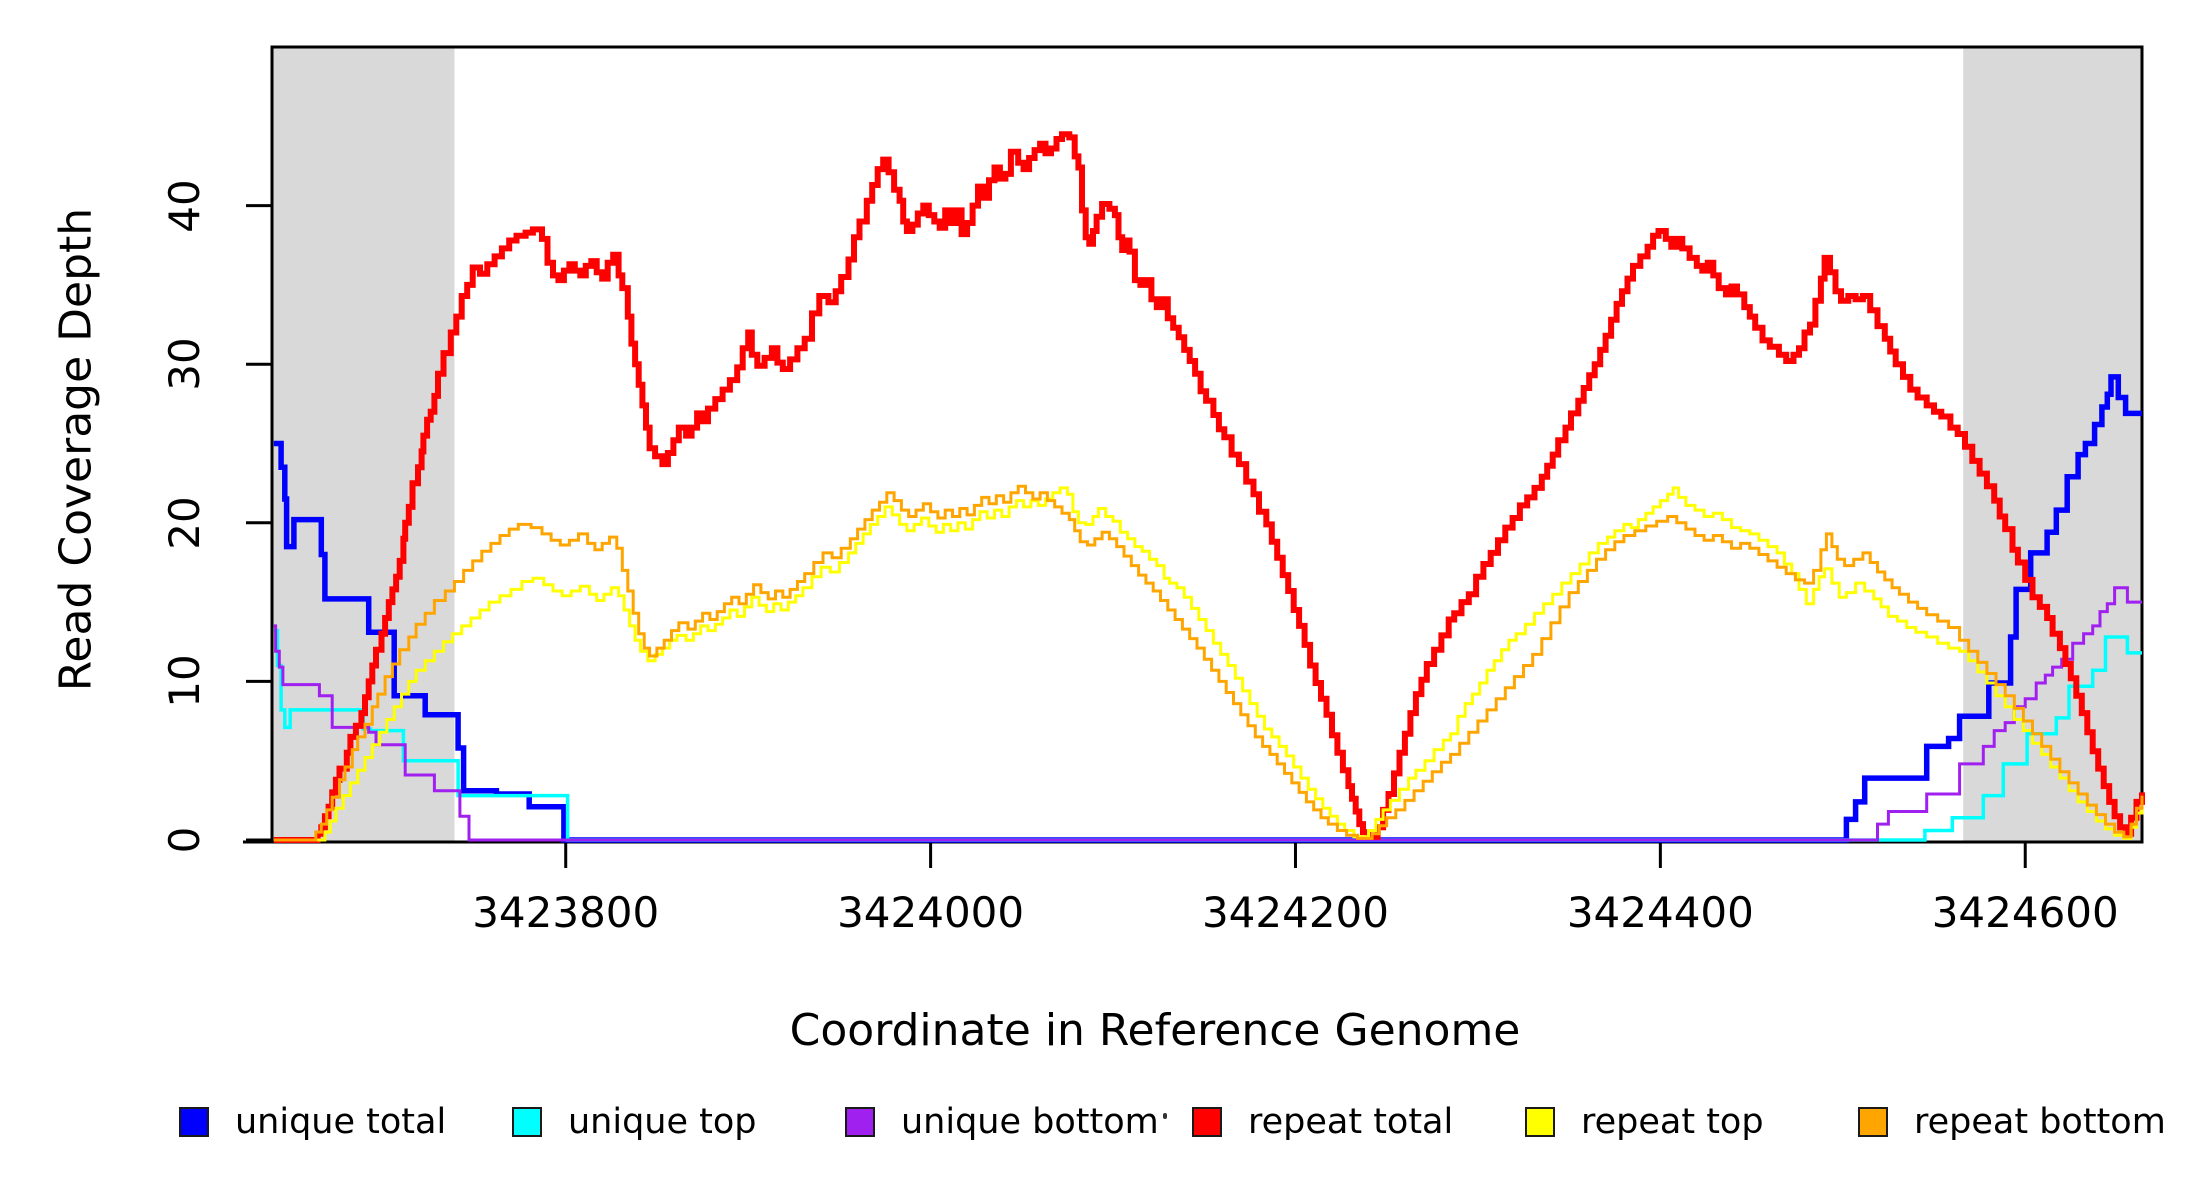  Describe the element at coordinates (76, 449) in the screenshot. I see `y-axis-label: Read Coverage Depth` at that location.